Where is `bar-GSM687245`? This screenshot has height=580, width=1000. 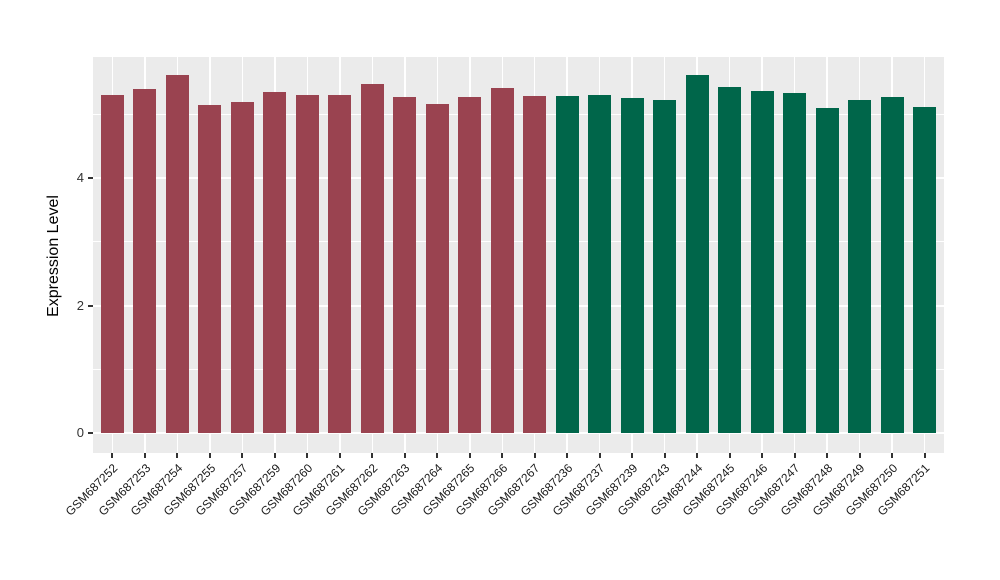 bar-GSM687245 is located at coordinates (729, 260).